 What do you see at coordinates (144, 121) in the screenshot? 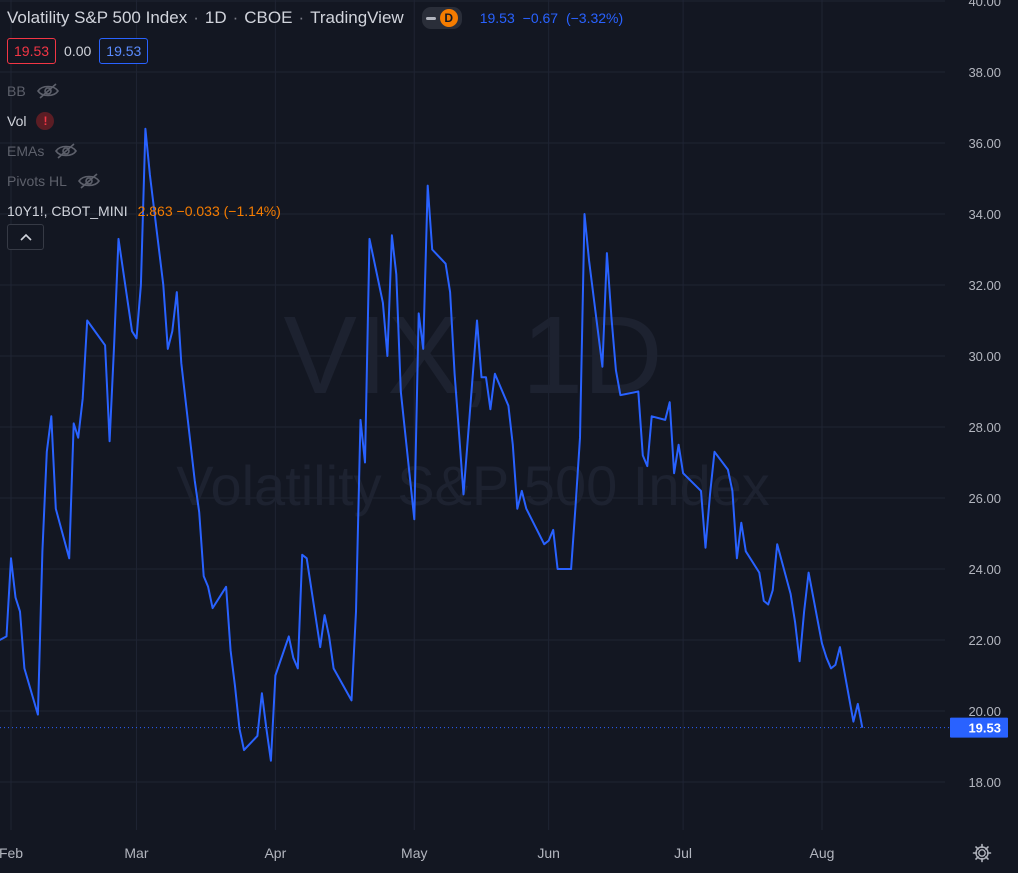
I see `legend-item-vol: Vol !` at bounding box center [144, 121].